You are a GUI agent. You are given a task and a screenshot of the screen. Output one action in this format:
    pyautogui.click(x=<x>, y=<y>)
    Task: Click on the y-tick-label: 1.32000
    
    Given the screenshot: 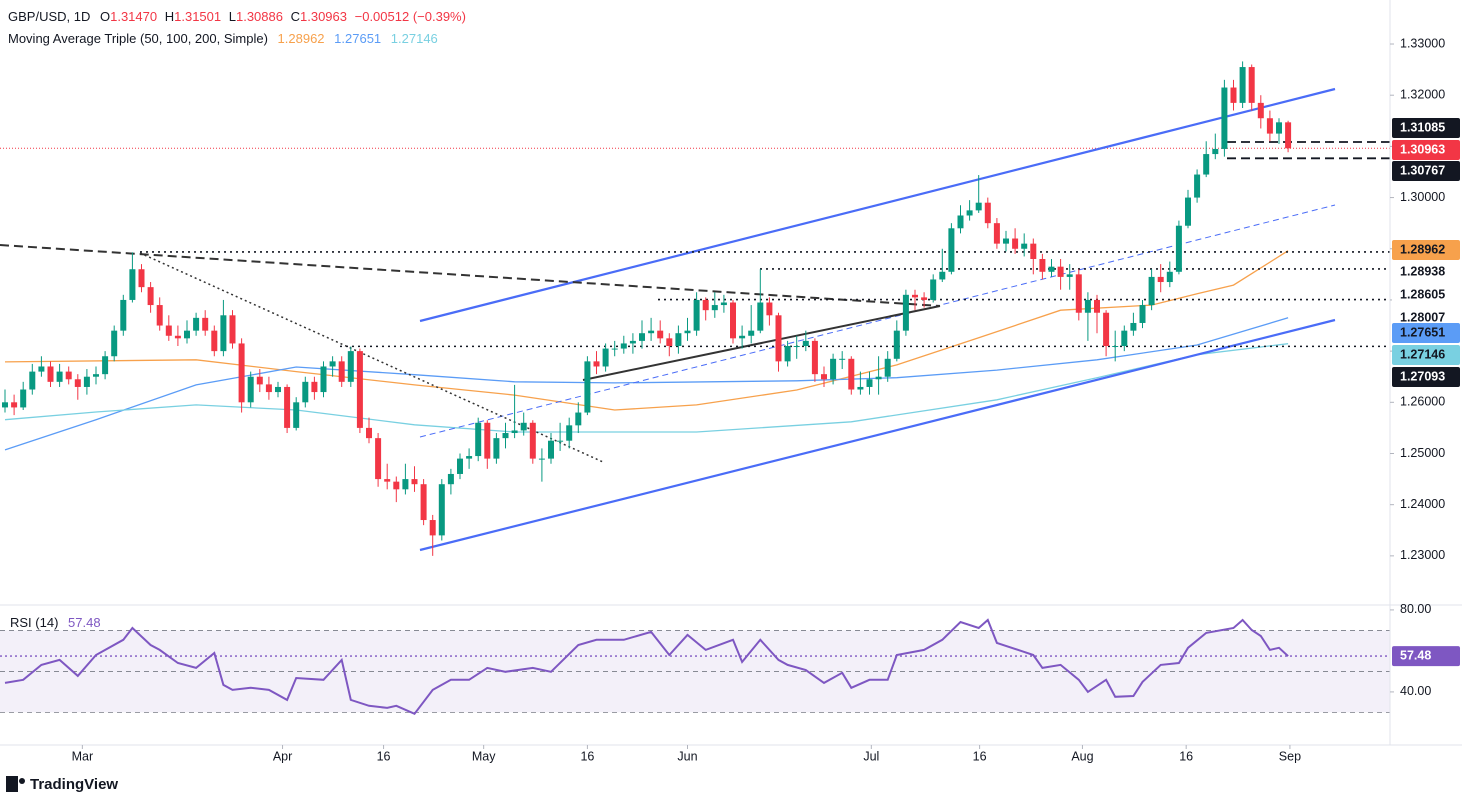 What is the action you would take?
    pyautogui.click(x=1422, y=94)
    